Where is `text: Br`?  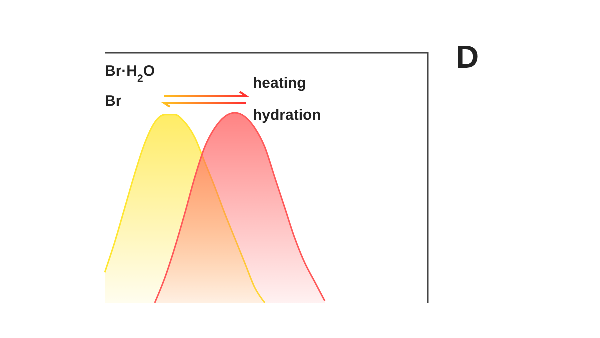 text: Br is located at coordinates (113, 101).